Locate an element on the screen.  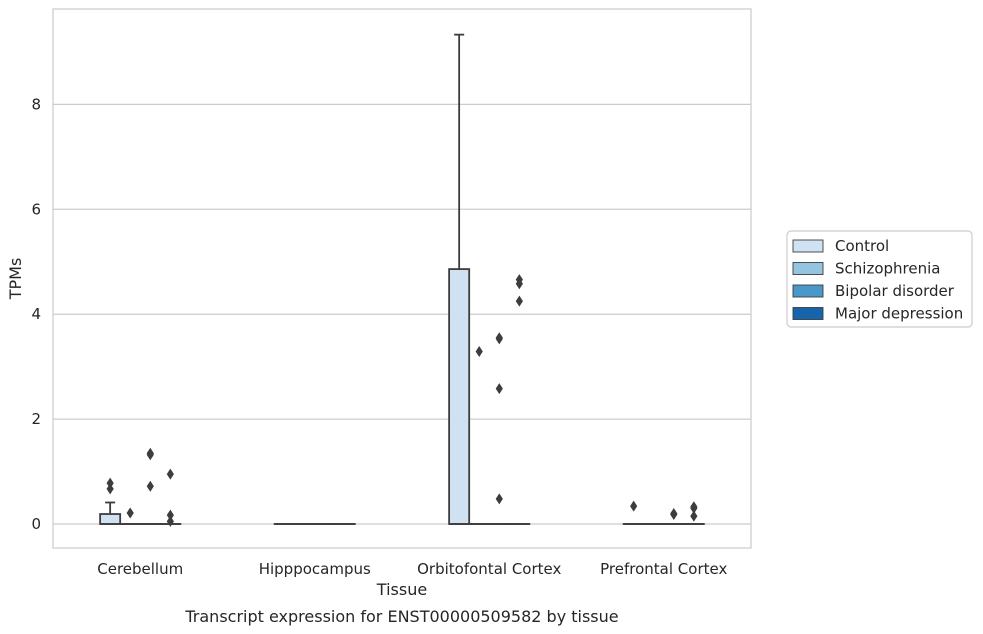
x-tick-label: Prefrontal Cortex is located at coordinates (663, 569).